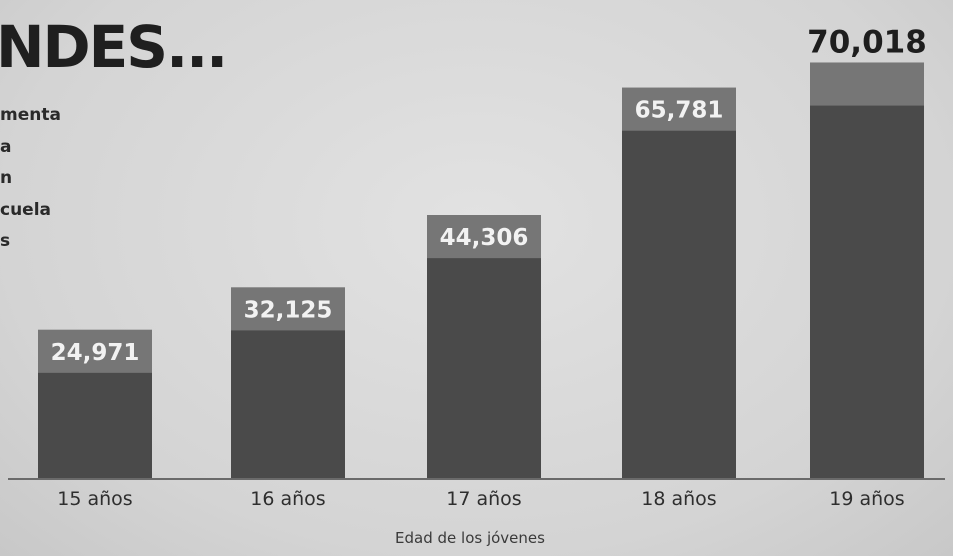 The height and width of the screenshot is (556, 953). Describe the element at coordinates (867, 43) in the screenshot. I see `data-label: 70,018` at that location.